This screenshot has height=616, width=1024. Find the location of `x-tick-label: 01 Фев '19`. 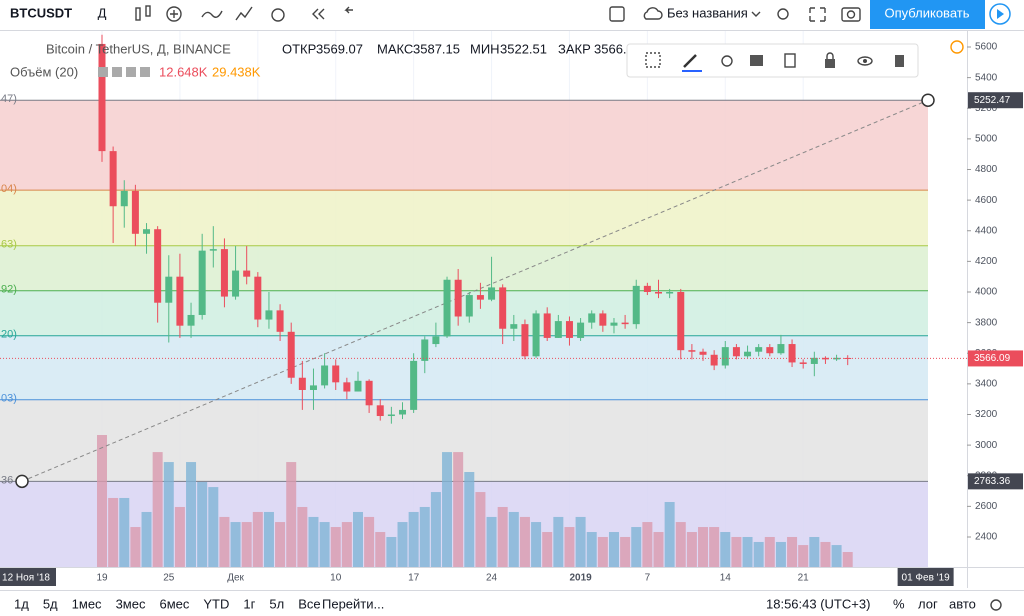

x-tick-label: 01 Фев '19 is located at coordinates (926, 578).